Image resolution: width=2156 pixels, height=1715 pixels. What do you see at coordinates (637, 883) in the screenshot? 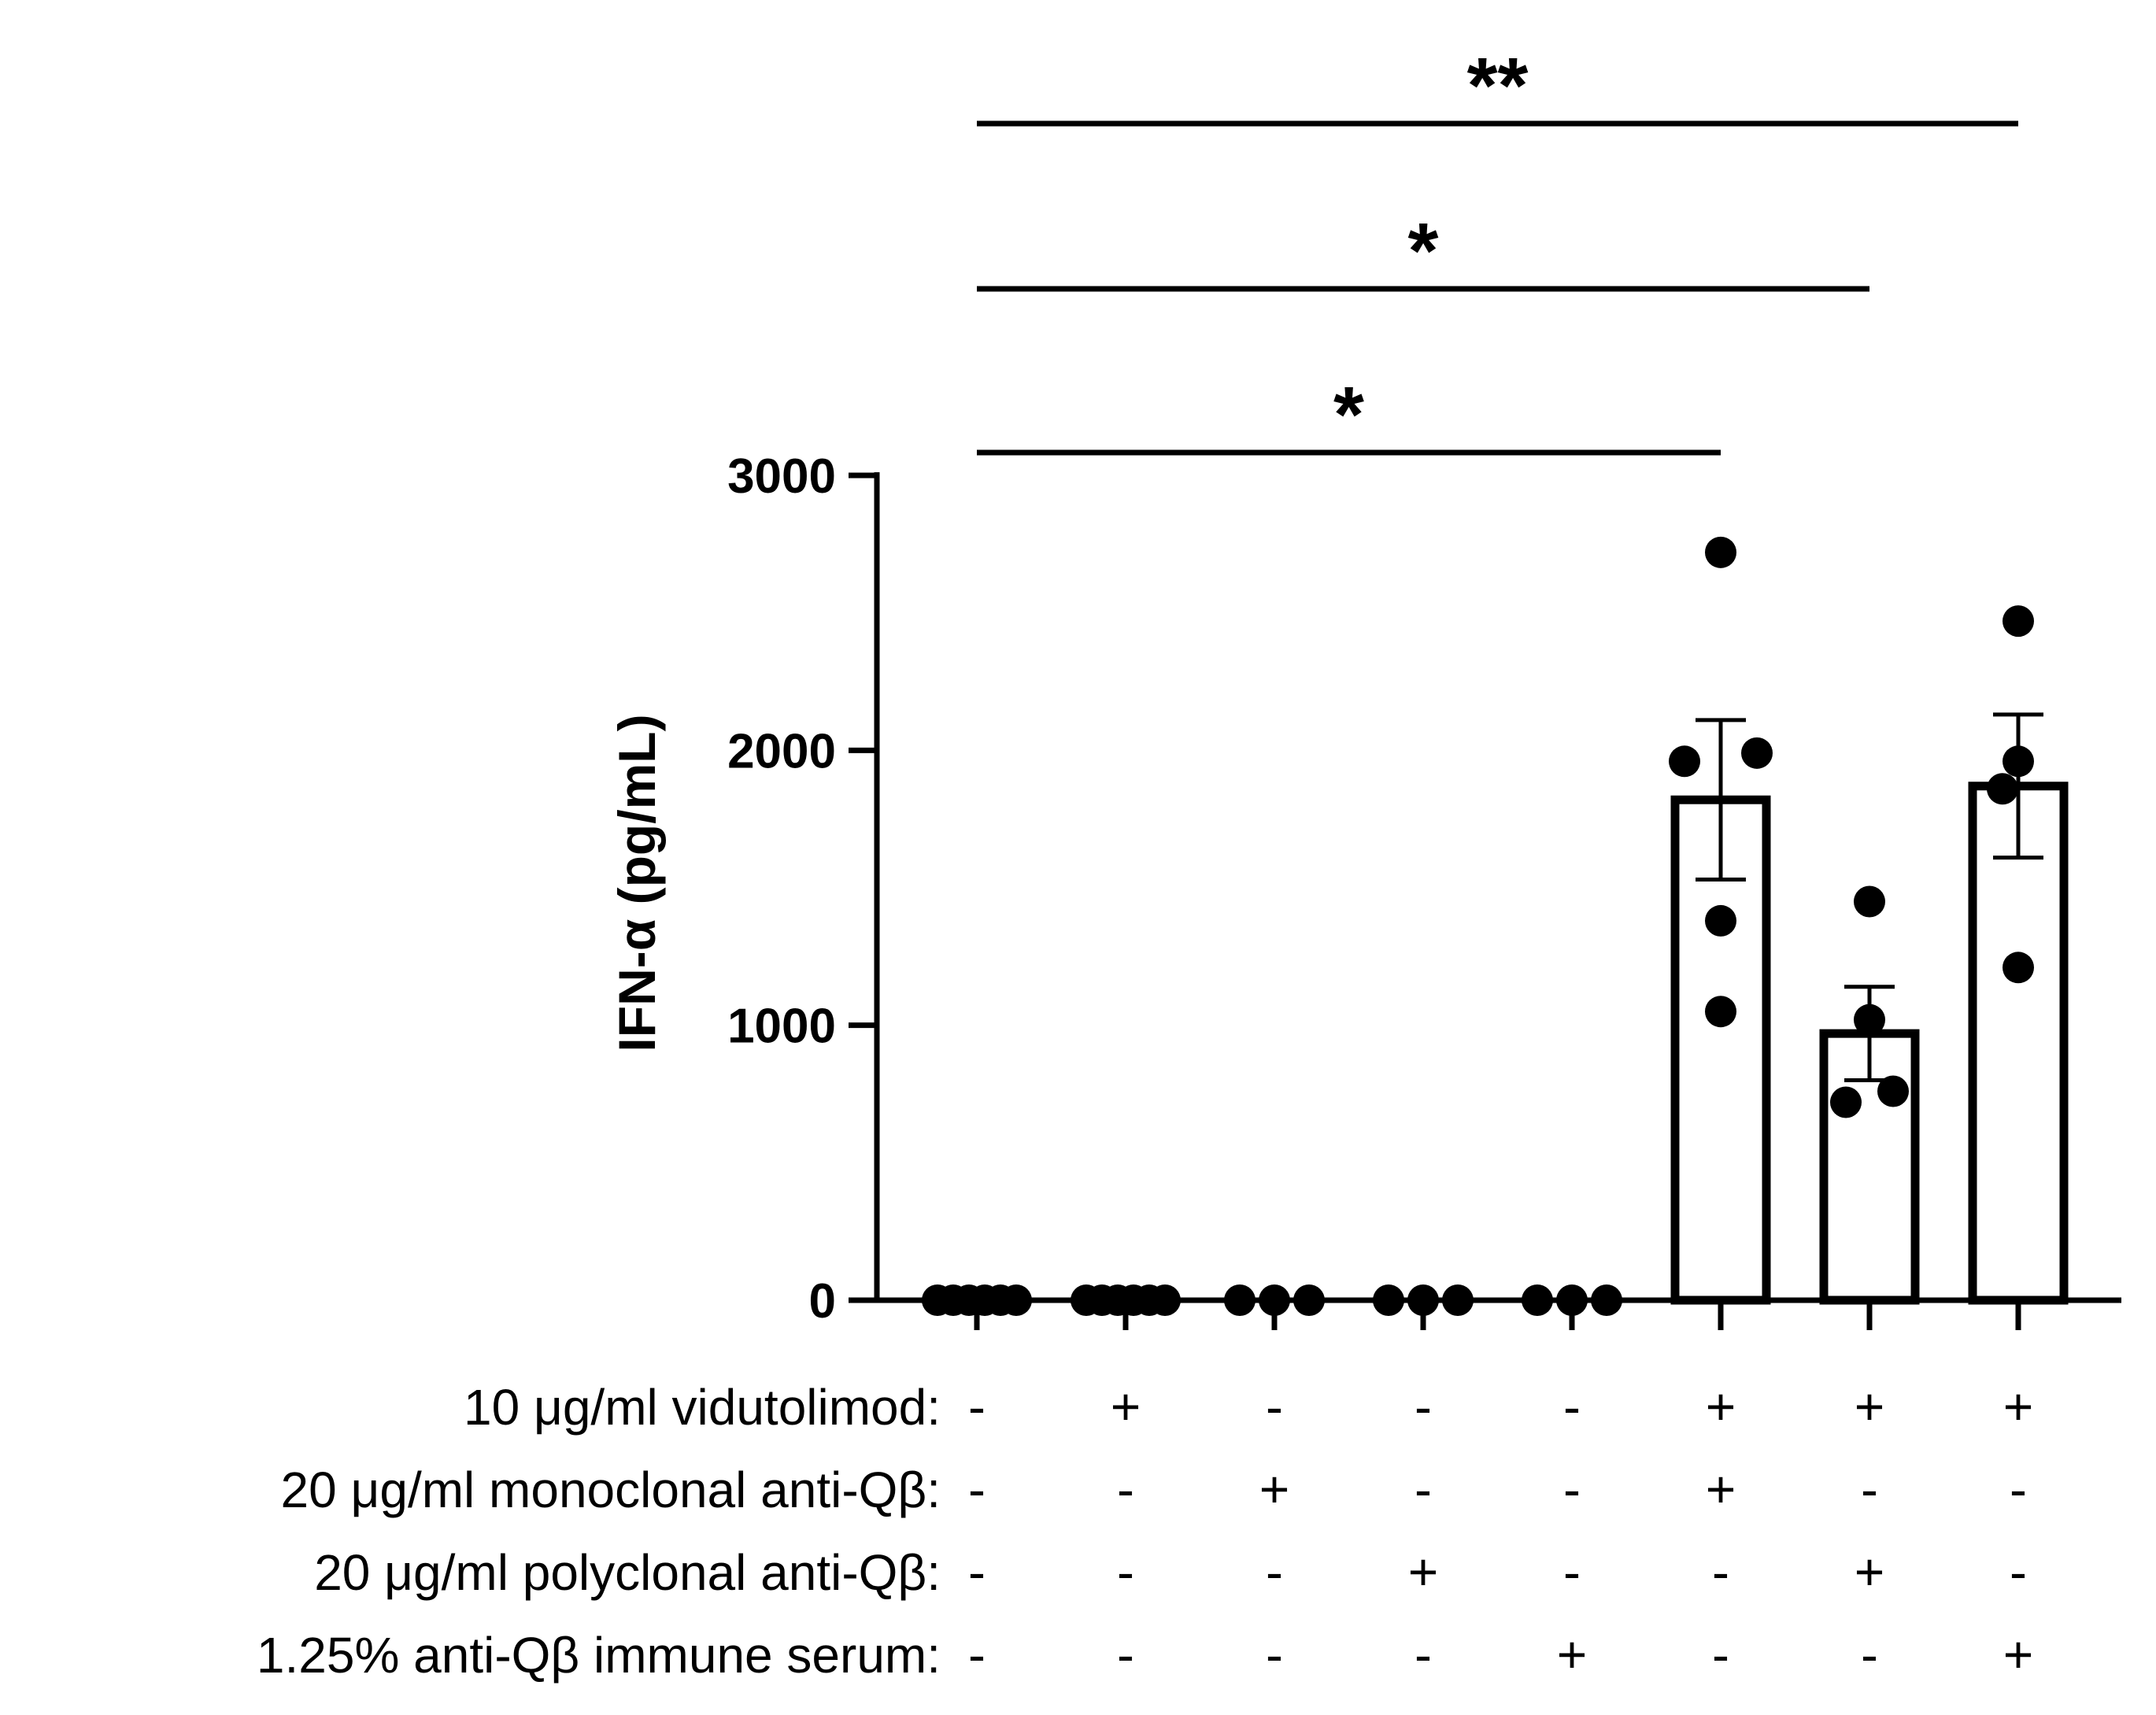
I see `y-axis-label: IFN-α (pg/mL)` at bounding box center [637, 883].